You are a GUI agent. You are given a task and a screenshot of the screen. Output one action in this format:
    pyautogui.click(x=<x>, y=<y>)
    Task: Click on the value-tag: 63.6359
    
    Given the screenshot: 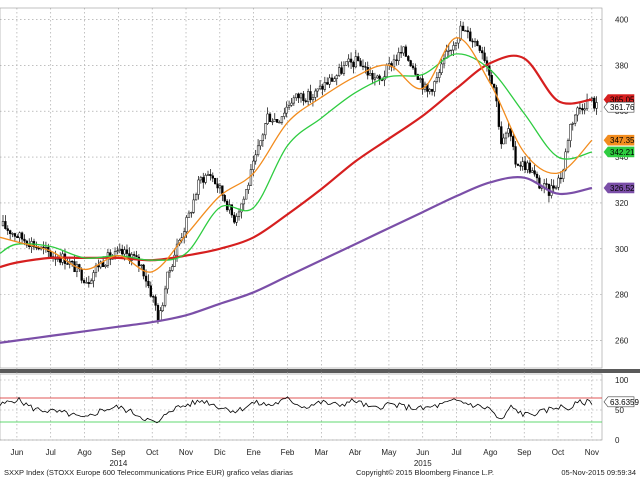 What is the action you would take?
    pyautogui.click(x=621, y=402)
    